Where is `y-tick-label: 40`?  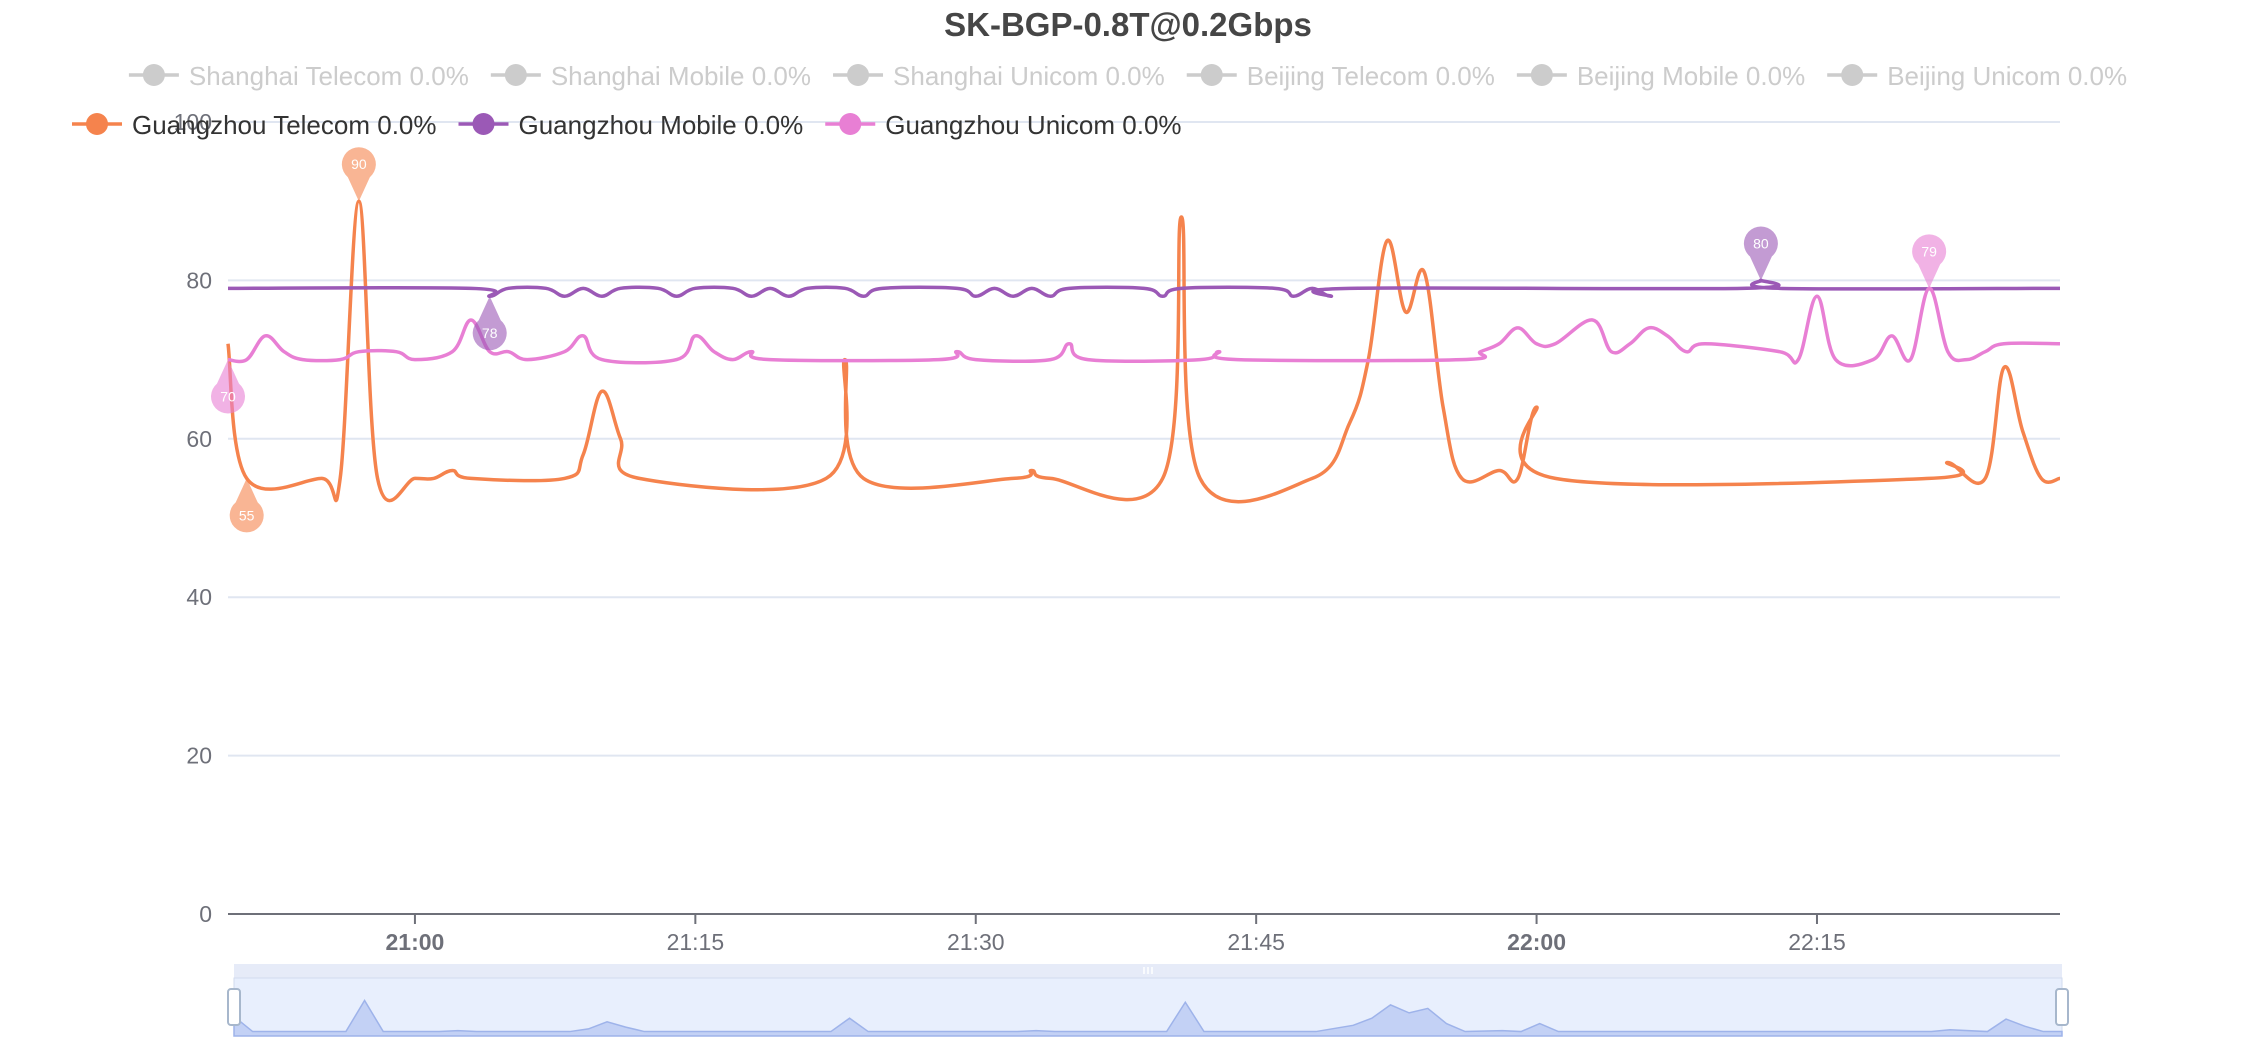 y-tick-label: 40 is located at coordinates (199, 597).